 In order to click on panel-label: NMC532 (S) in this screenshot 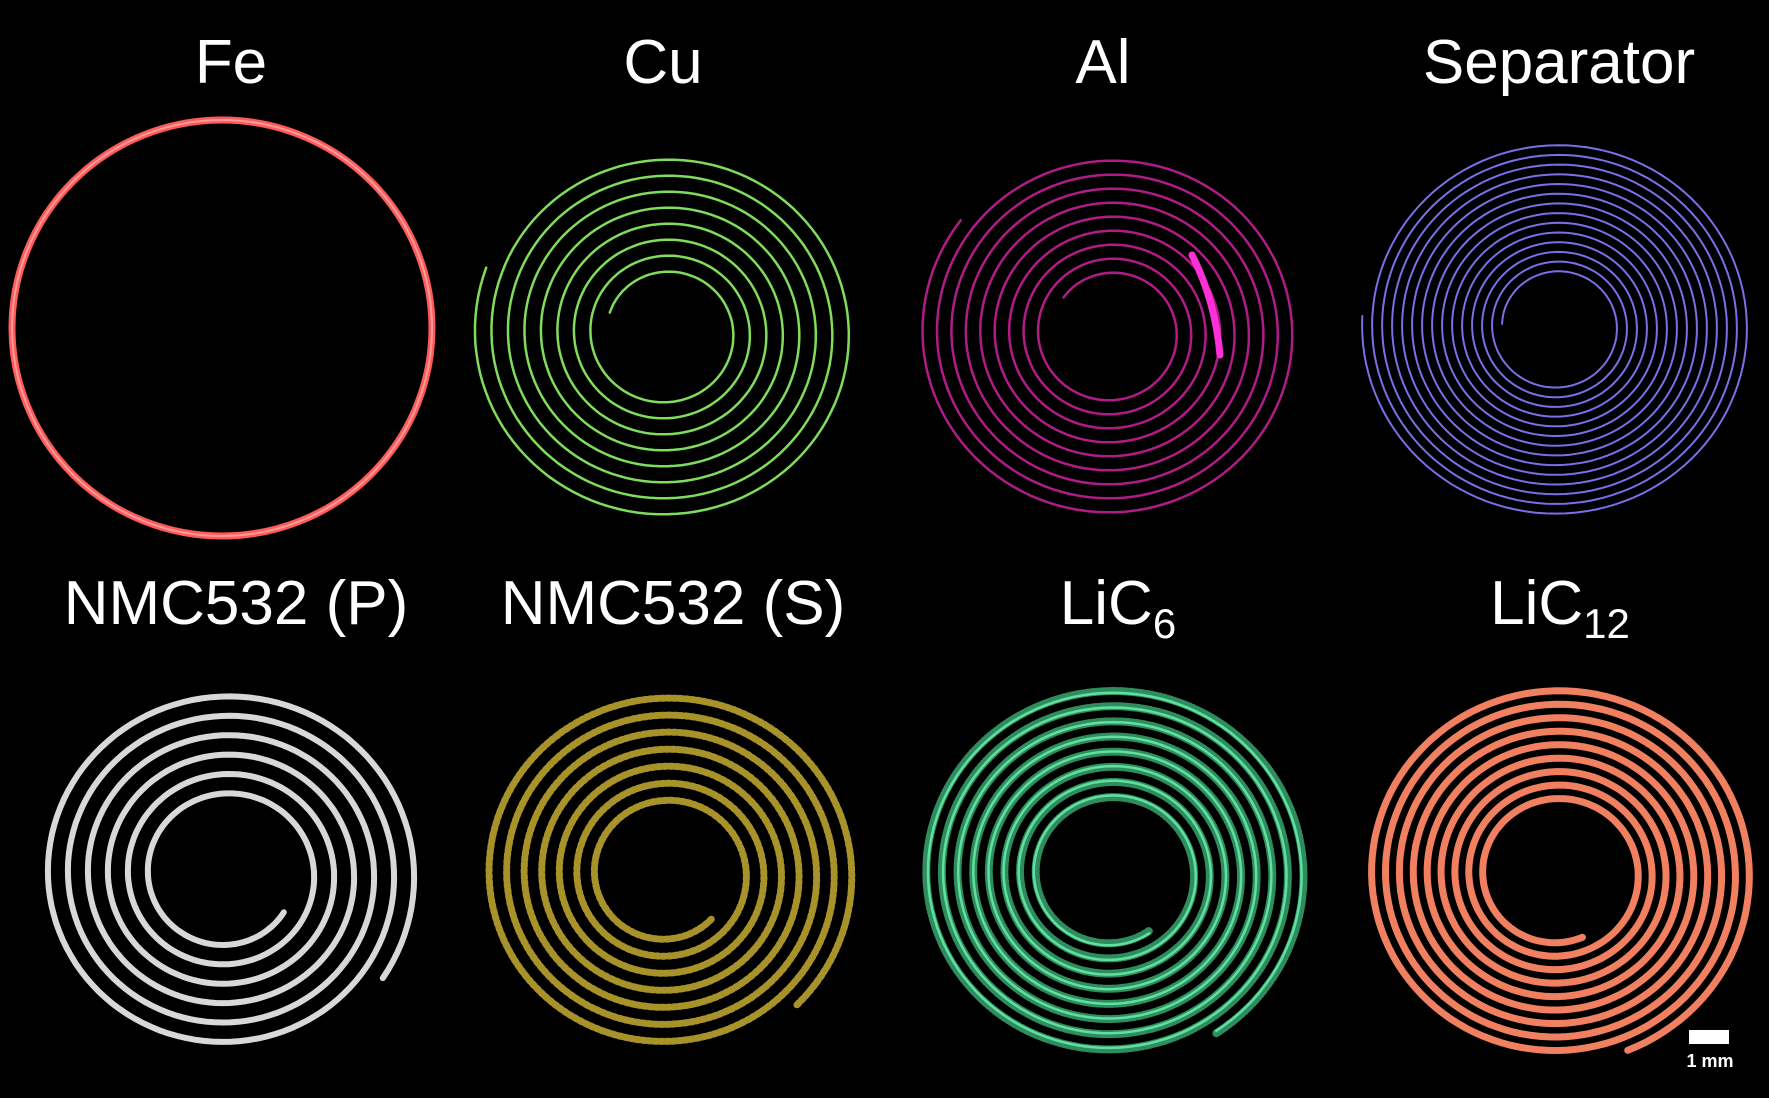, I will do `click(673, 603)`.